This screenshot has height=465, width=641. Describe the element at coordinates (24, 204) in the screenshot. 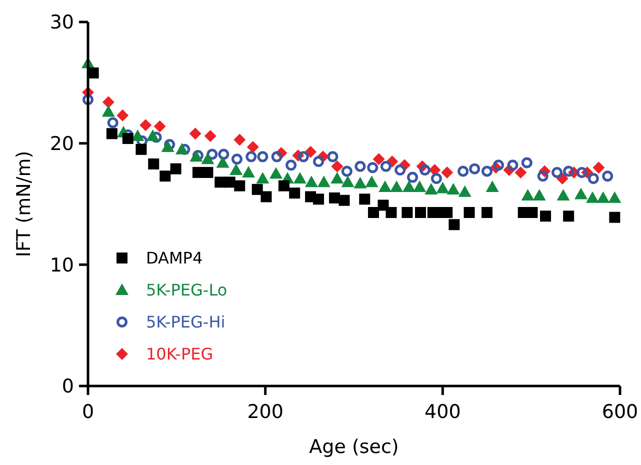

I see `y-axis-title: IFT (mN/m)` at that location.